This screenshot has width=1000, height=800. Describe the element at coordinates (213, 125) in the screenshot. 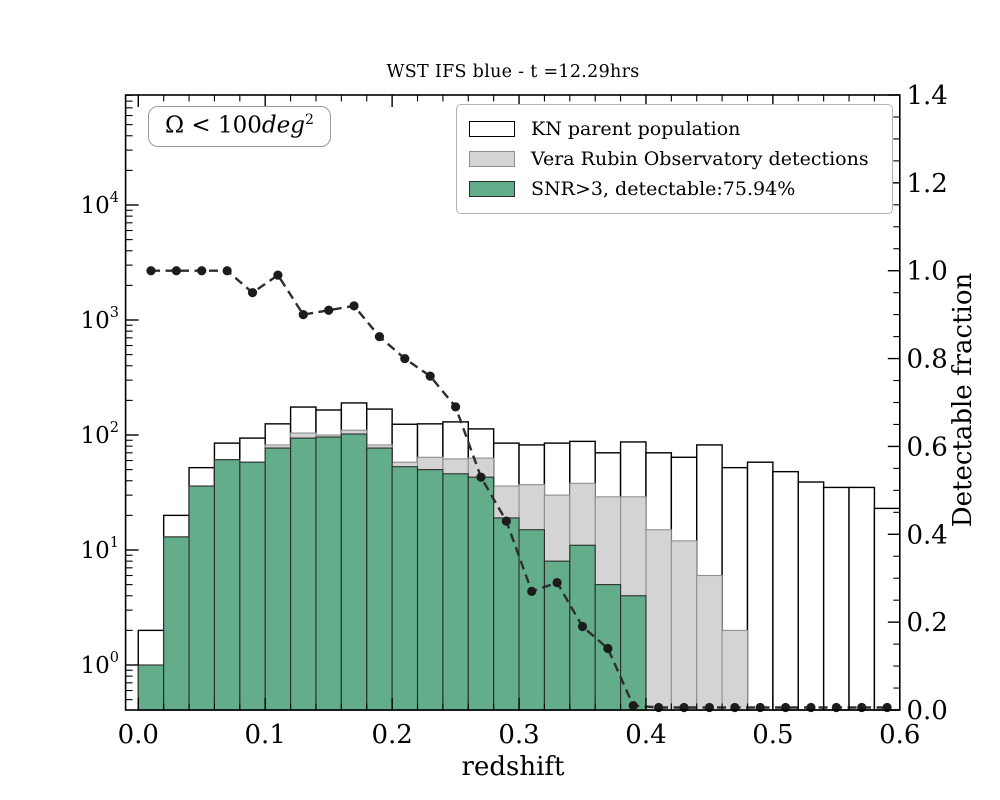

I see `omega-annotation-text: Ω < 100` at that location.